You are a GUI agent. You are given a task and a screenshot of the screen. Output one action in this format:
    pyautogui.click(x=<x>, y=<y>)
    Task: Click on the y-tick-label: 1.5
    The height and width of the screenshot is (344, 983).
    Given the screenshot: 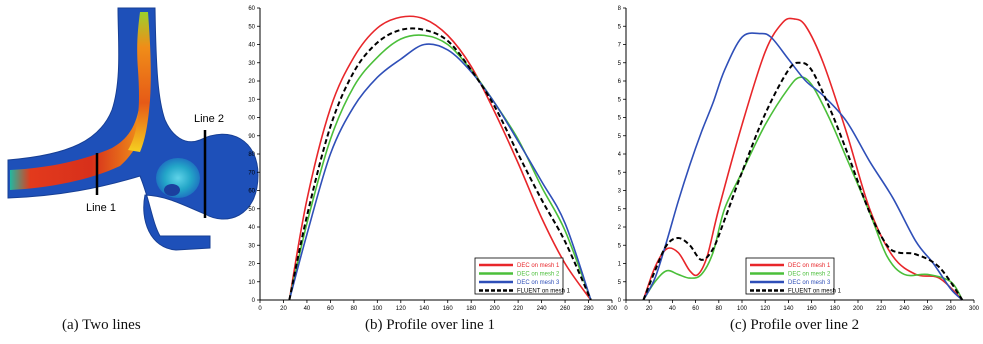 What is the action you would take?
    pyautogui.click(x=620, y=246)
    